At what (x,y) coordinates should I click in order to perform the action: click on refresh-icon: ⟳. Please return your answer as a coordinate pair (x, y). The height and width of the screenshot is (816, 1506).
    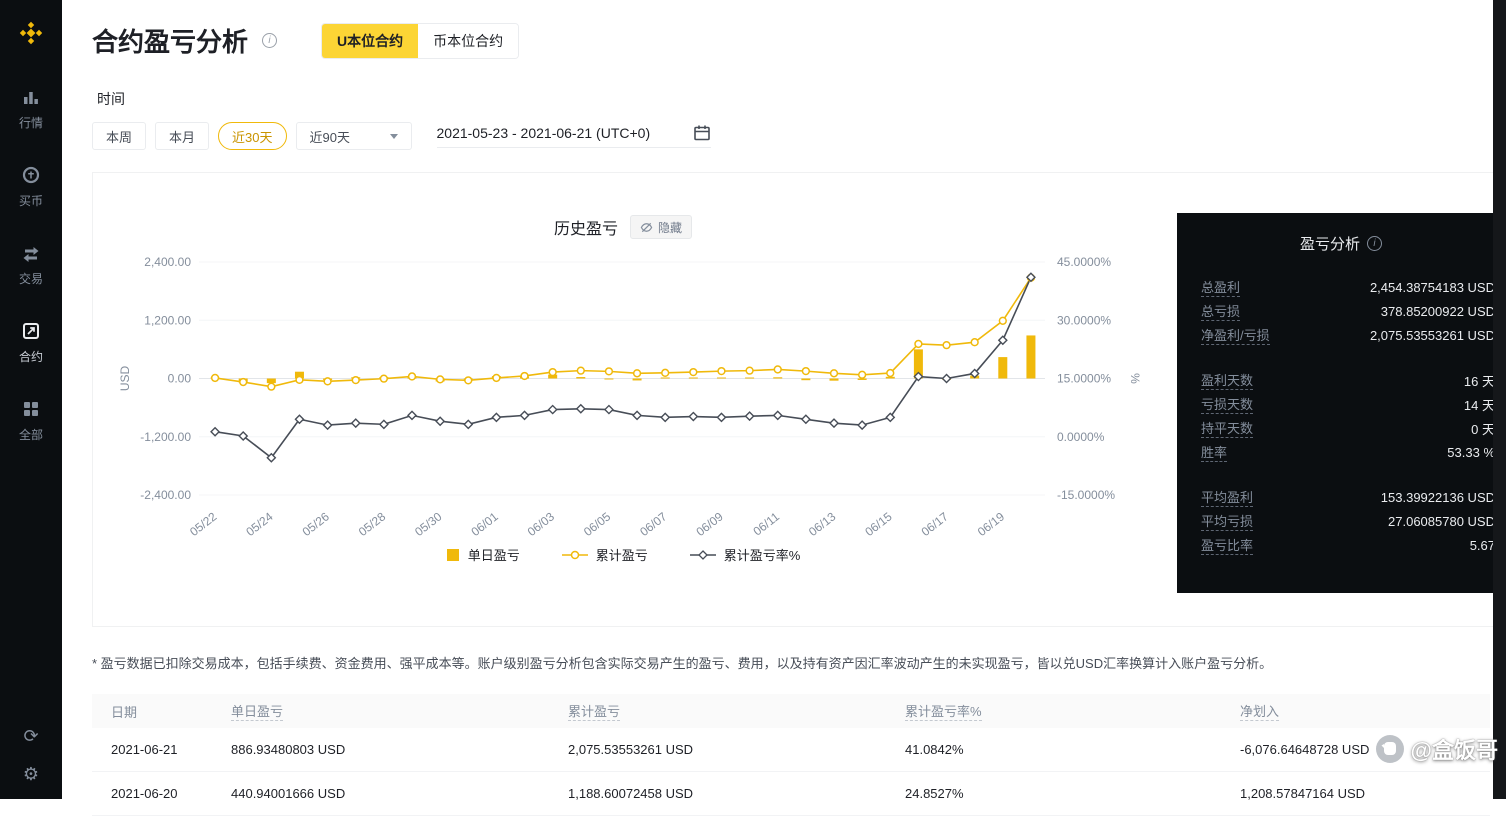
    Looking at the image, I should click on (30, 736).